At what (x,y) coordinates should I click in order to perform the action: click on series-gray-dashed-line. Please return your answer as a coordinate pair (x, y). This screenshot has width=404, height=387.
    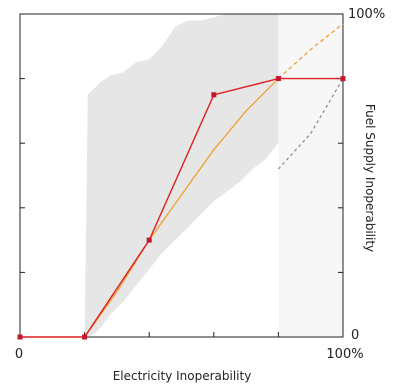
    Looking at the image, I should click on (310, 124).